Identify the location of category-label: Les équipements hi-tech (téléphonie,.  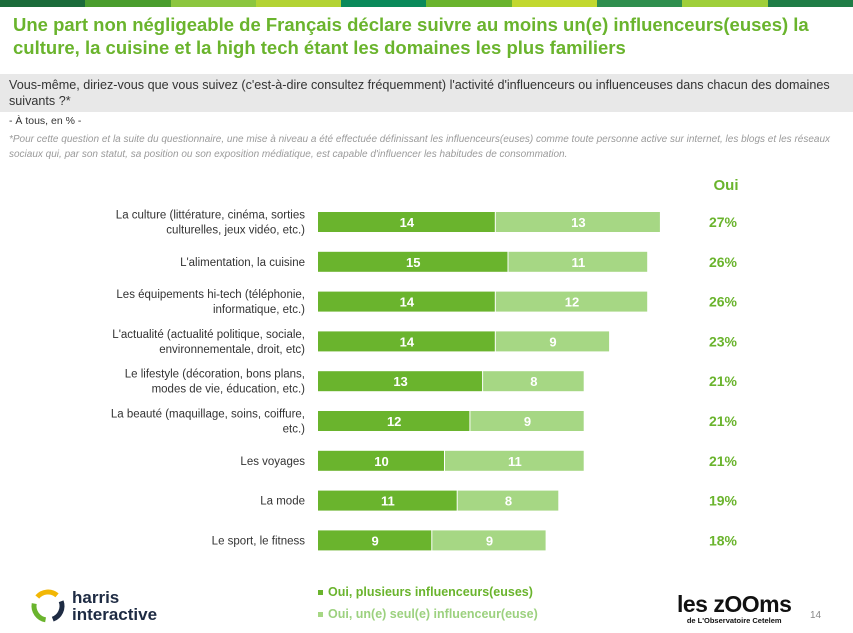
(210, 295).